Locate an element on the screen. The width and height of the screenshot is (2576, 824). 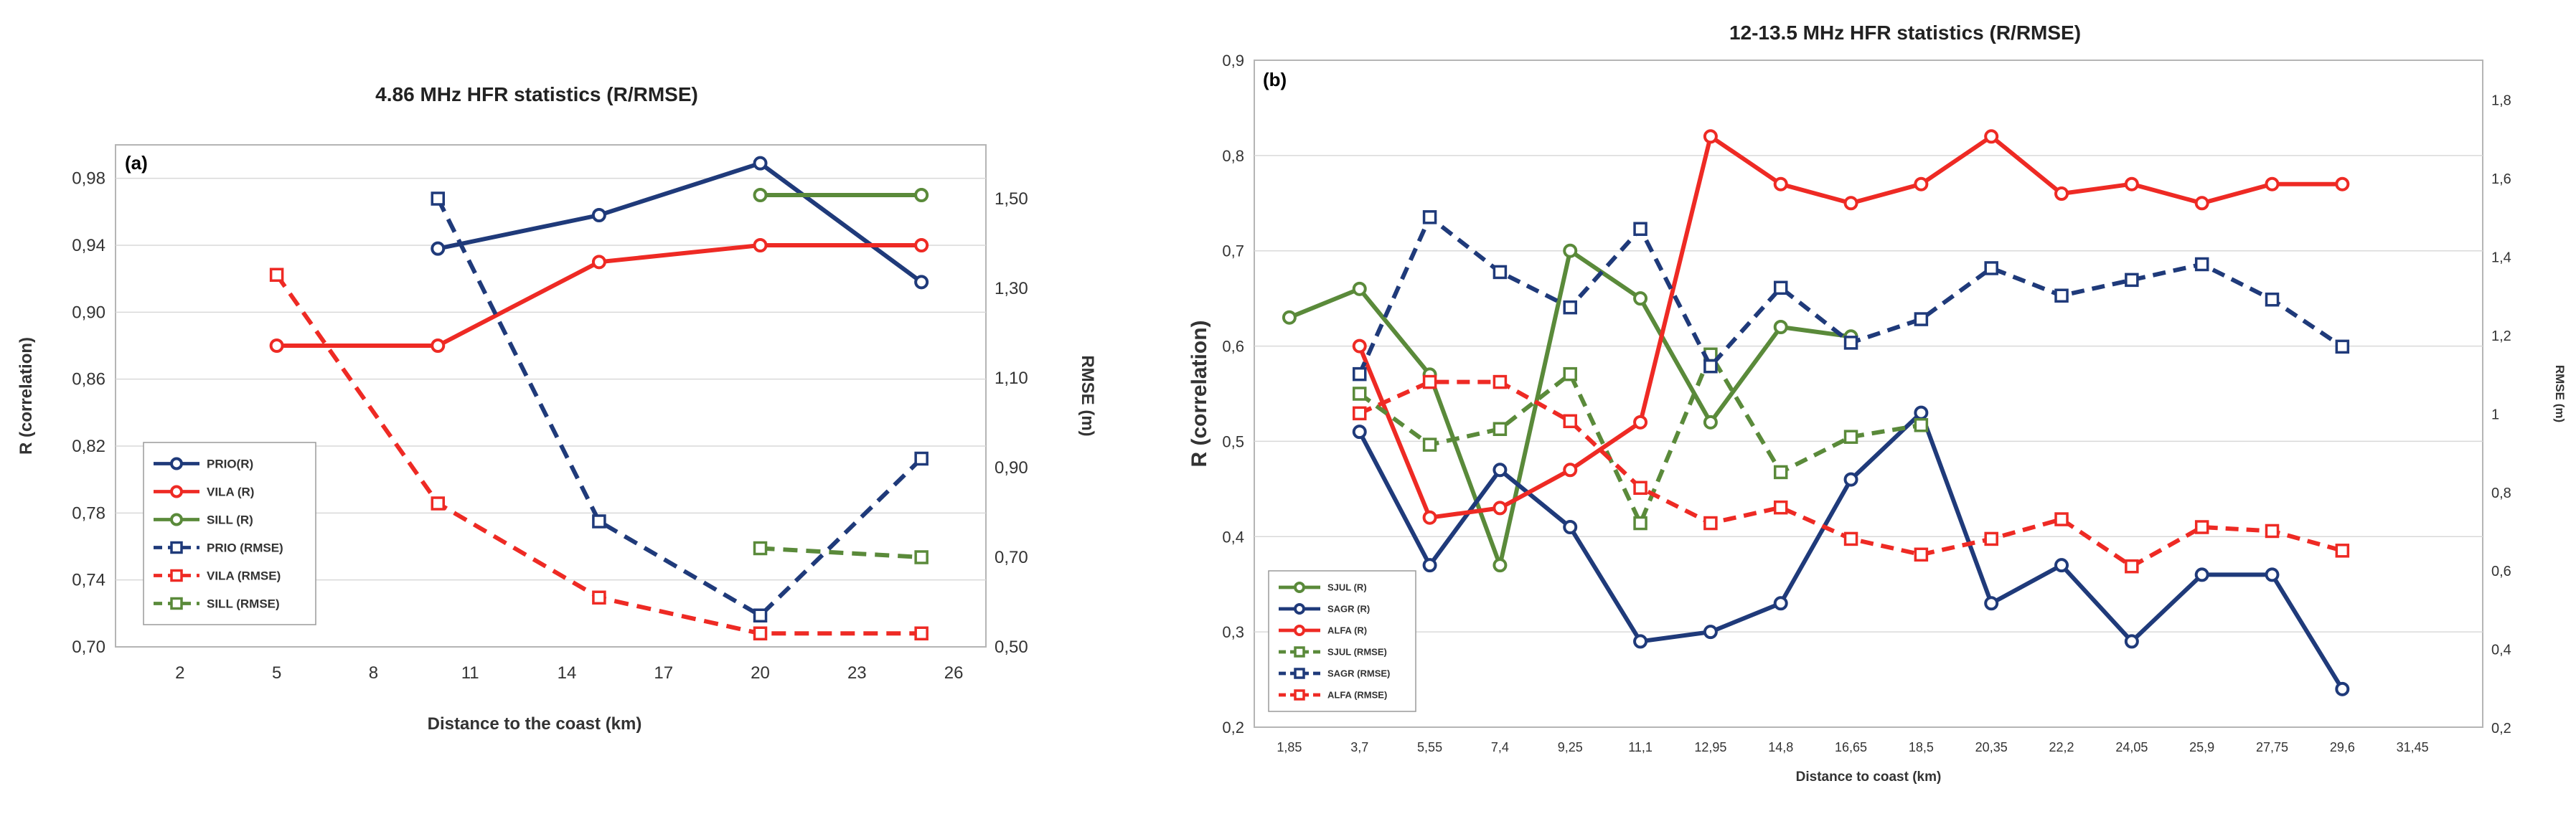
b-series-alfa-rmse is located at coordinates (1851, 474).